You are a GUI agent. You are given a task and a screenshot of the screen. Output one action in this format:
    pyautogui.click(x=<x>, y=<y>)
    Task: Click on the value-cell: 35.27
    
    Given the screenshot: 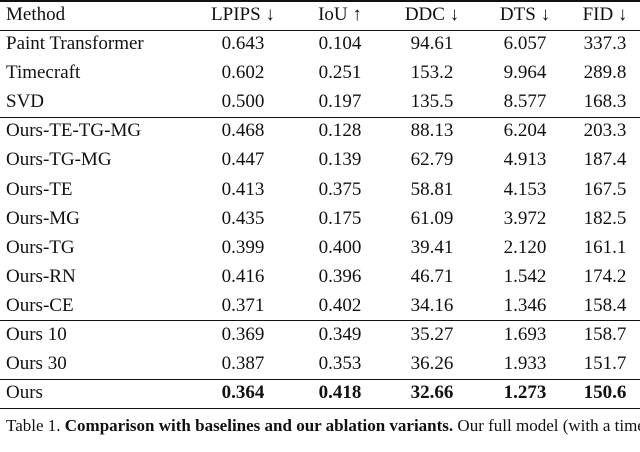 What is the action you would take?
    pyautogui.click(x=432, y=334)
    